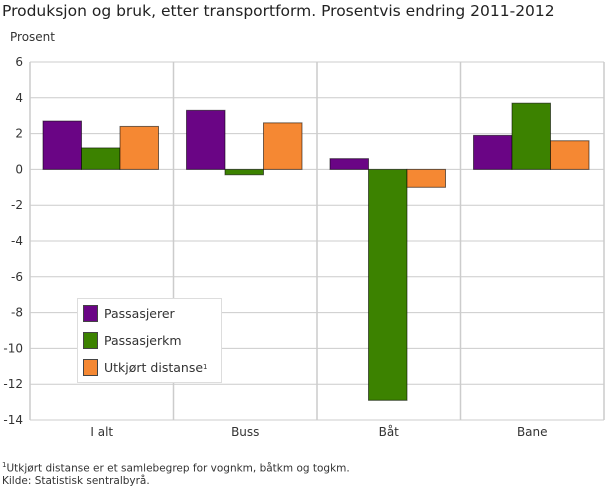 This screenshot has width=610, height=488. What do you see at coordinates (19, 134) in the screenshot?
I see `y-tick-label: 2` at bounding box center [19, 134].